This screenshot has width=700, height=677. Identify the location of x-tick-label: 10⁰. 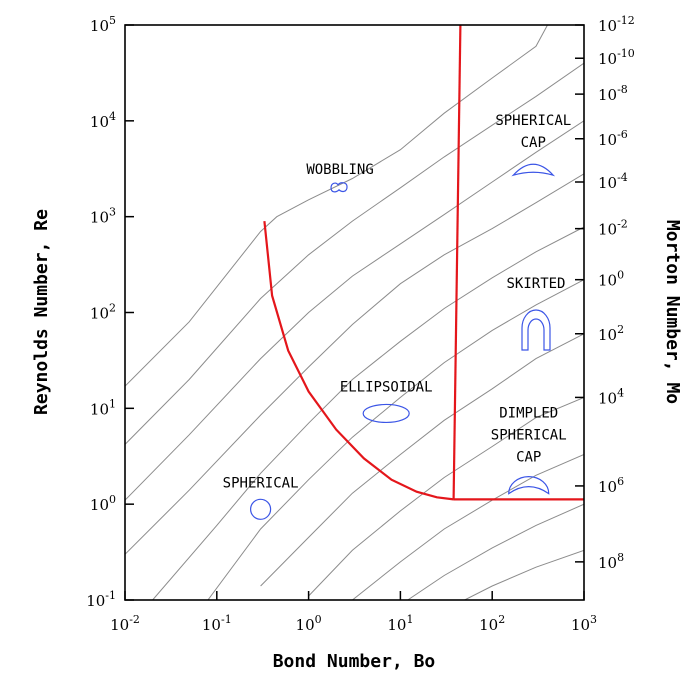
(309, 623).